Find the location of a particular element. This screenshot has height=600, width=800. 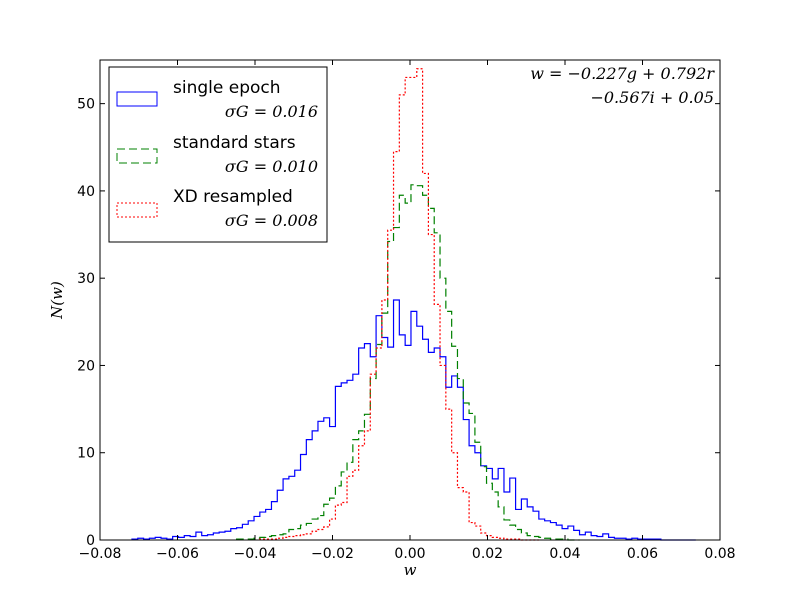

legend-swatch-single-epoch is located at coordinates (137, 99).